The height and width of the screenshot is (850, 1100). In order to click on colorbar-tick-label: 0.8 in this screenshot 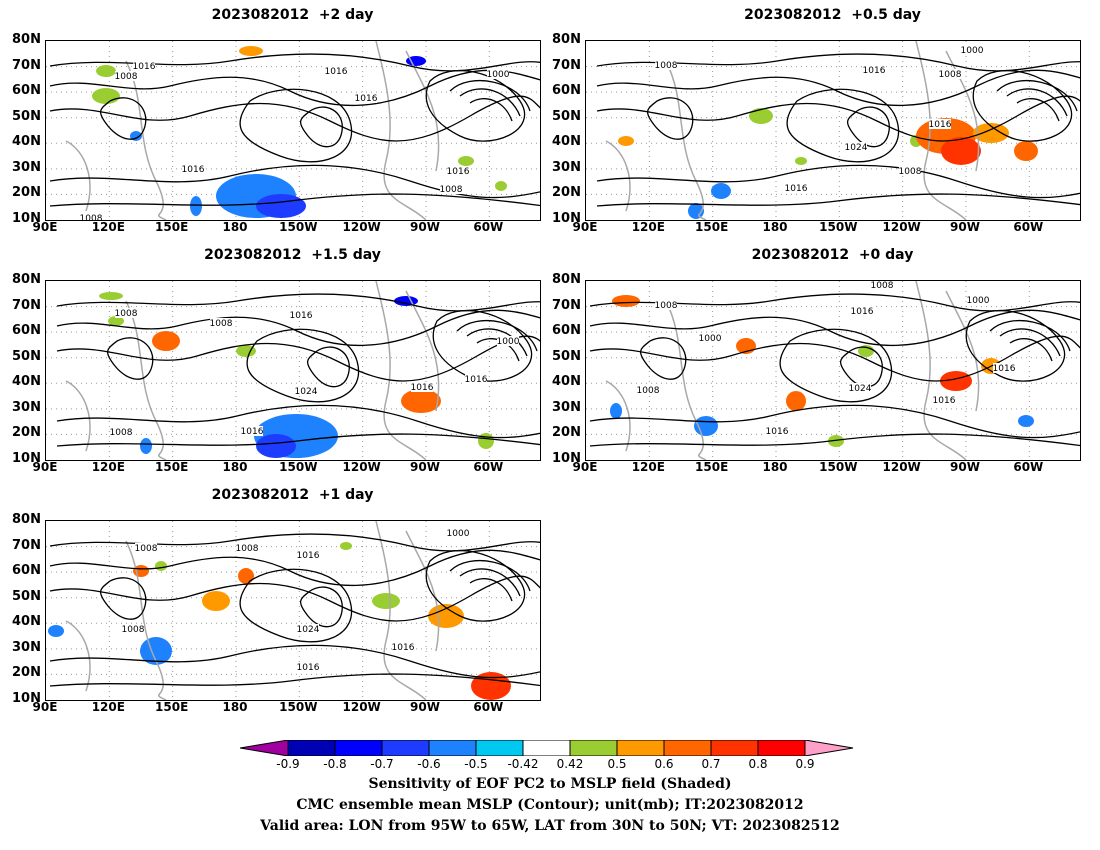, I will do `click(758, 764)`.